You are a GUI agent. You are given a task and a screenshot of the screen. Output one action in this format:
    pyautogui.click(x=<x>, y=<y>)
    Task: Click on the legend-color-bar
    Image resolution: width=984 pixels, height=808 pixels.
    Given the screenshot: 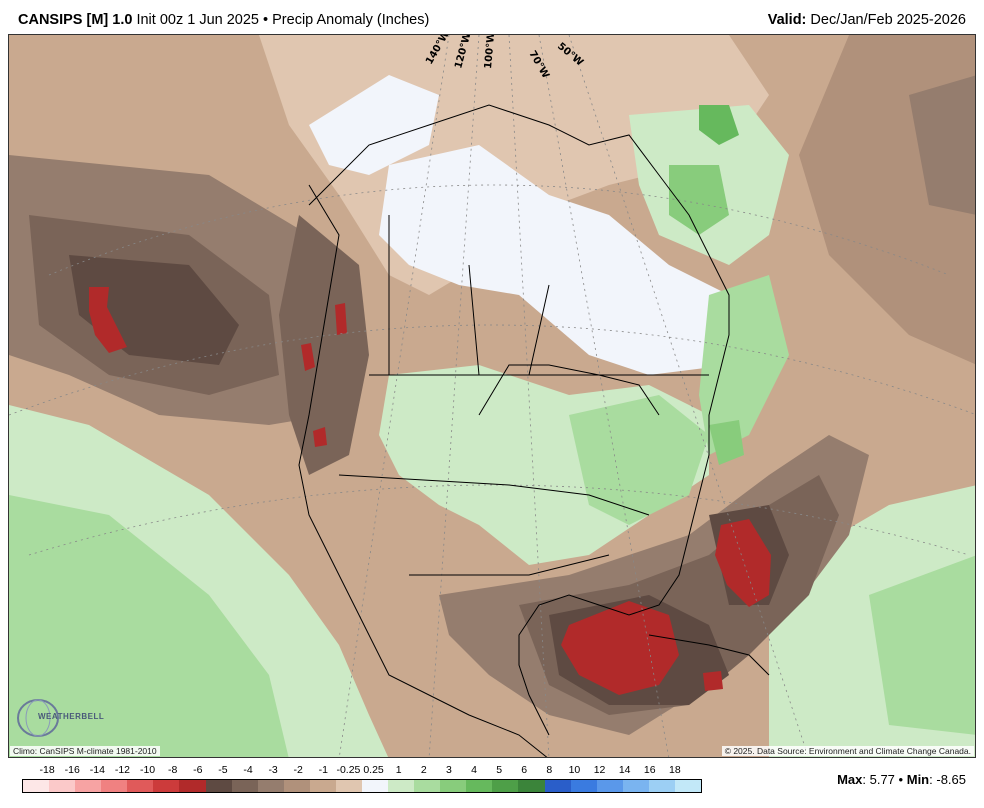 What is the action you would take?
    pyautogui.click(x=362, y=786)
    